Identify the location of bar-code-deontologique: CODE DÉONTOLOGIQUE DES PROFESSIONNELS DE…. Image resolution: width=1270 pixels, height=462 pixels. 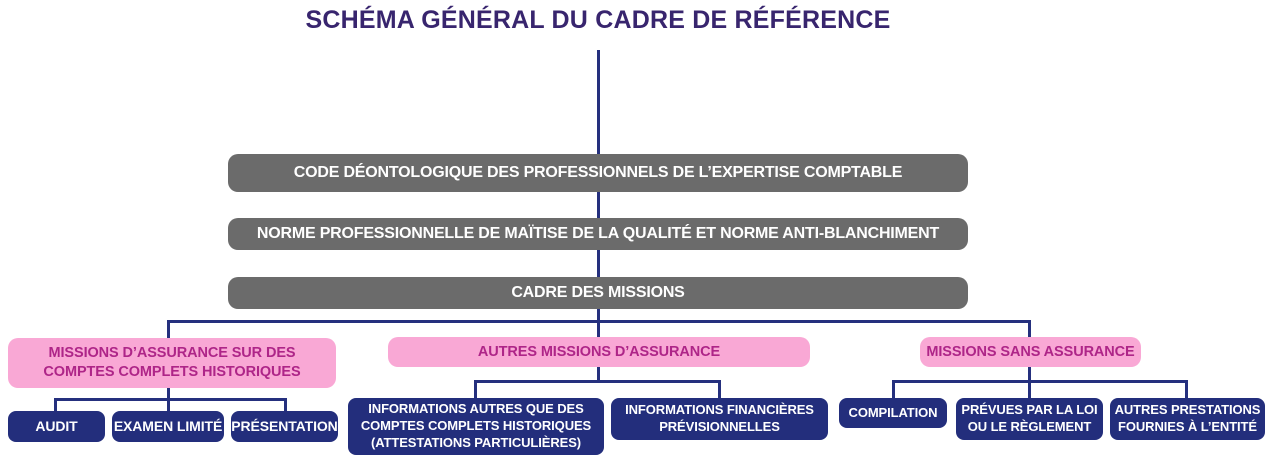
(598, 173).